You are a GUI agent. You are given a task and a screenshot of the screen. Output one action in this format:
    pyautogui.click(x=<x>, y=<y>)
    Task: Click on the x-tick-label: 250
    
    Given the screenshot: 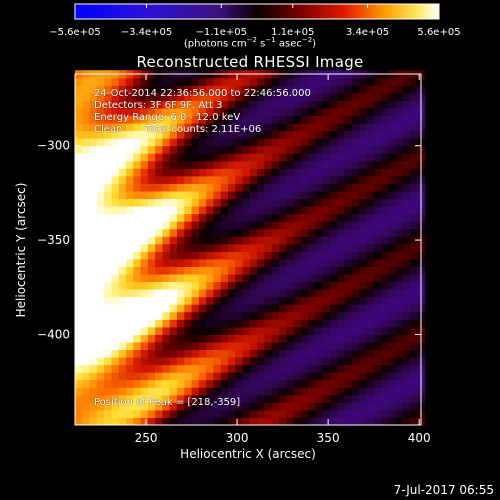 What is the action you would take?
    pyautogui.click(x=146, y=438)
    